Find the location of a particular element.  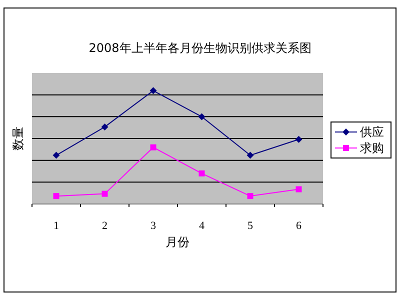

chart-title: 2008年上半年各月份生物识别供求关系图 is located at coordinates (200, 48).